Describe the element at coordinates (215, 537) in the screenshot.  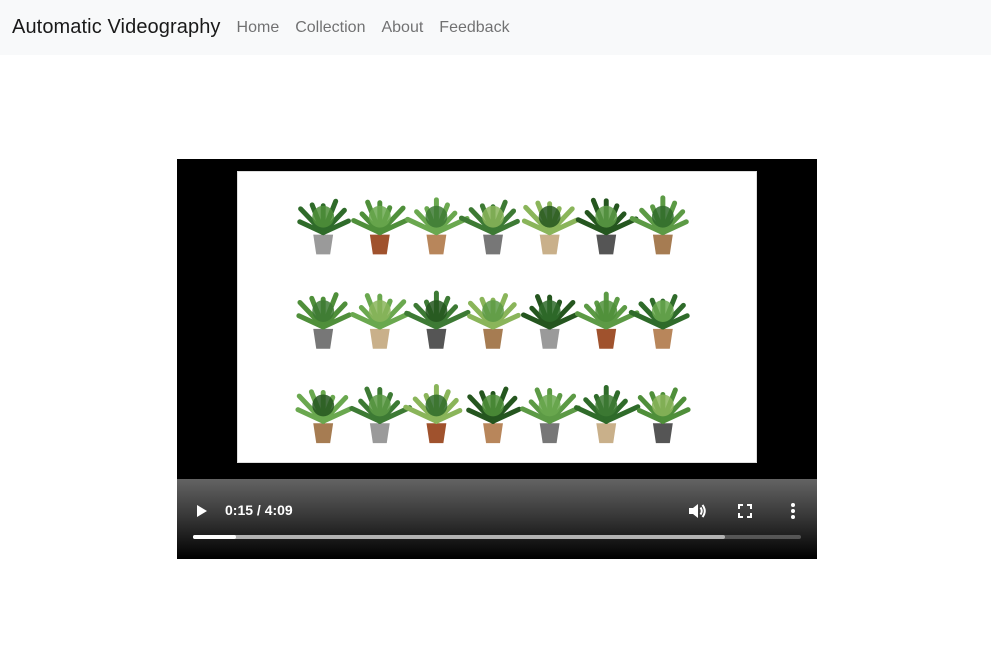
I see `progress-played` at that location.